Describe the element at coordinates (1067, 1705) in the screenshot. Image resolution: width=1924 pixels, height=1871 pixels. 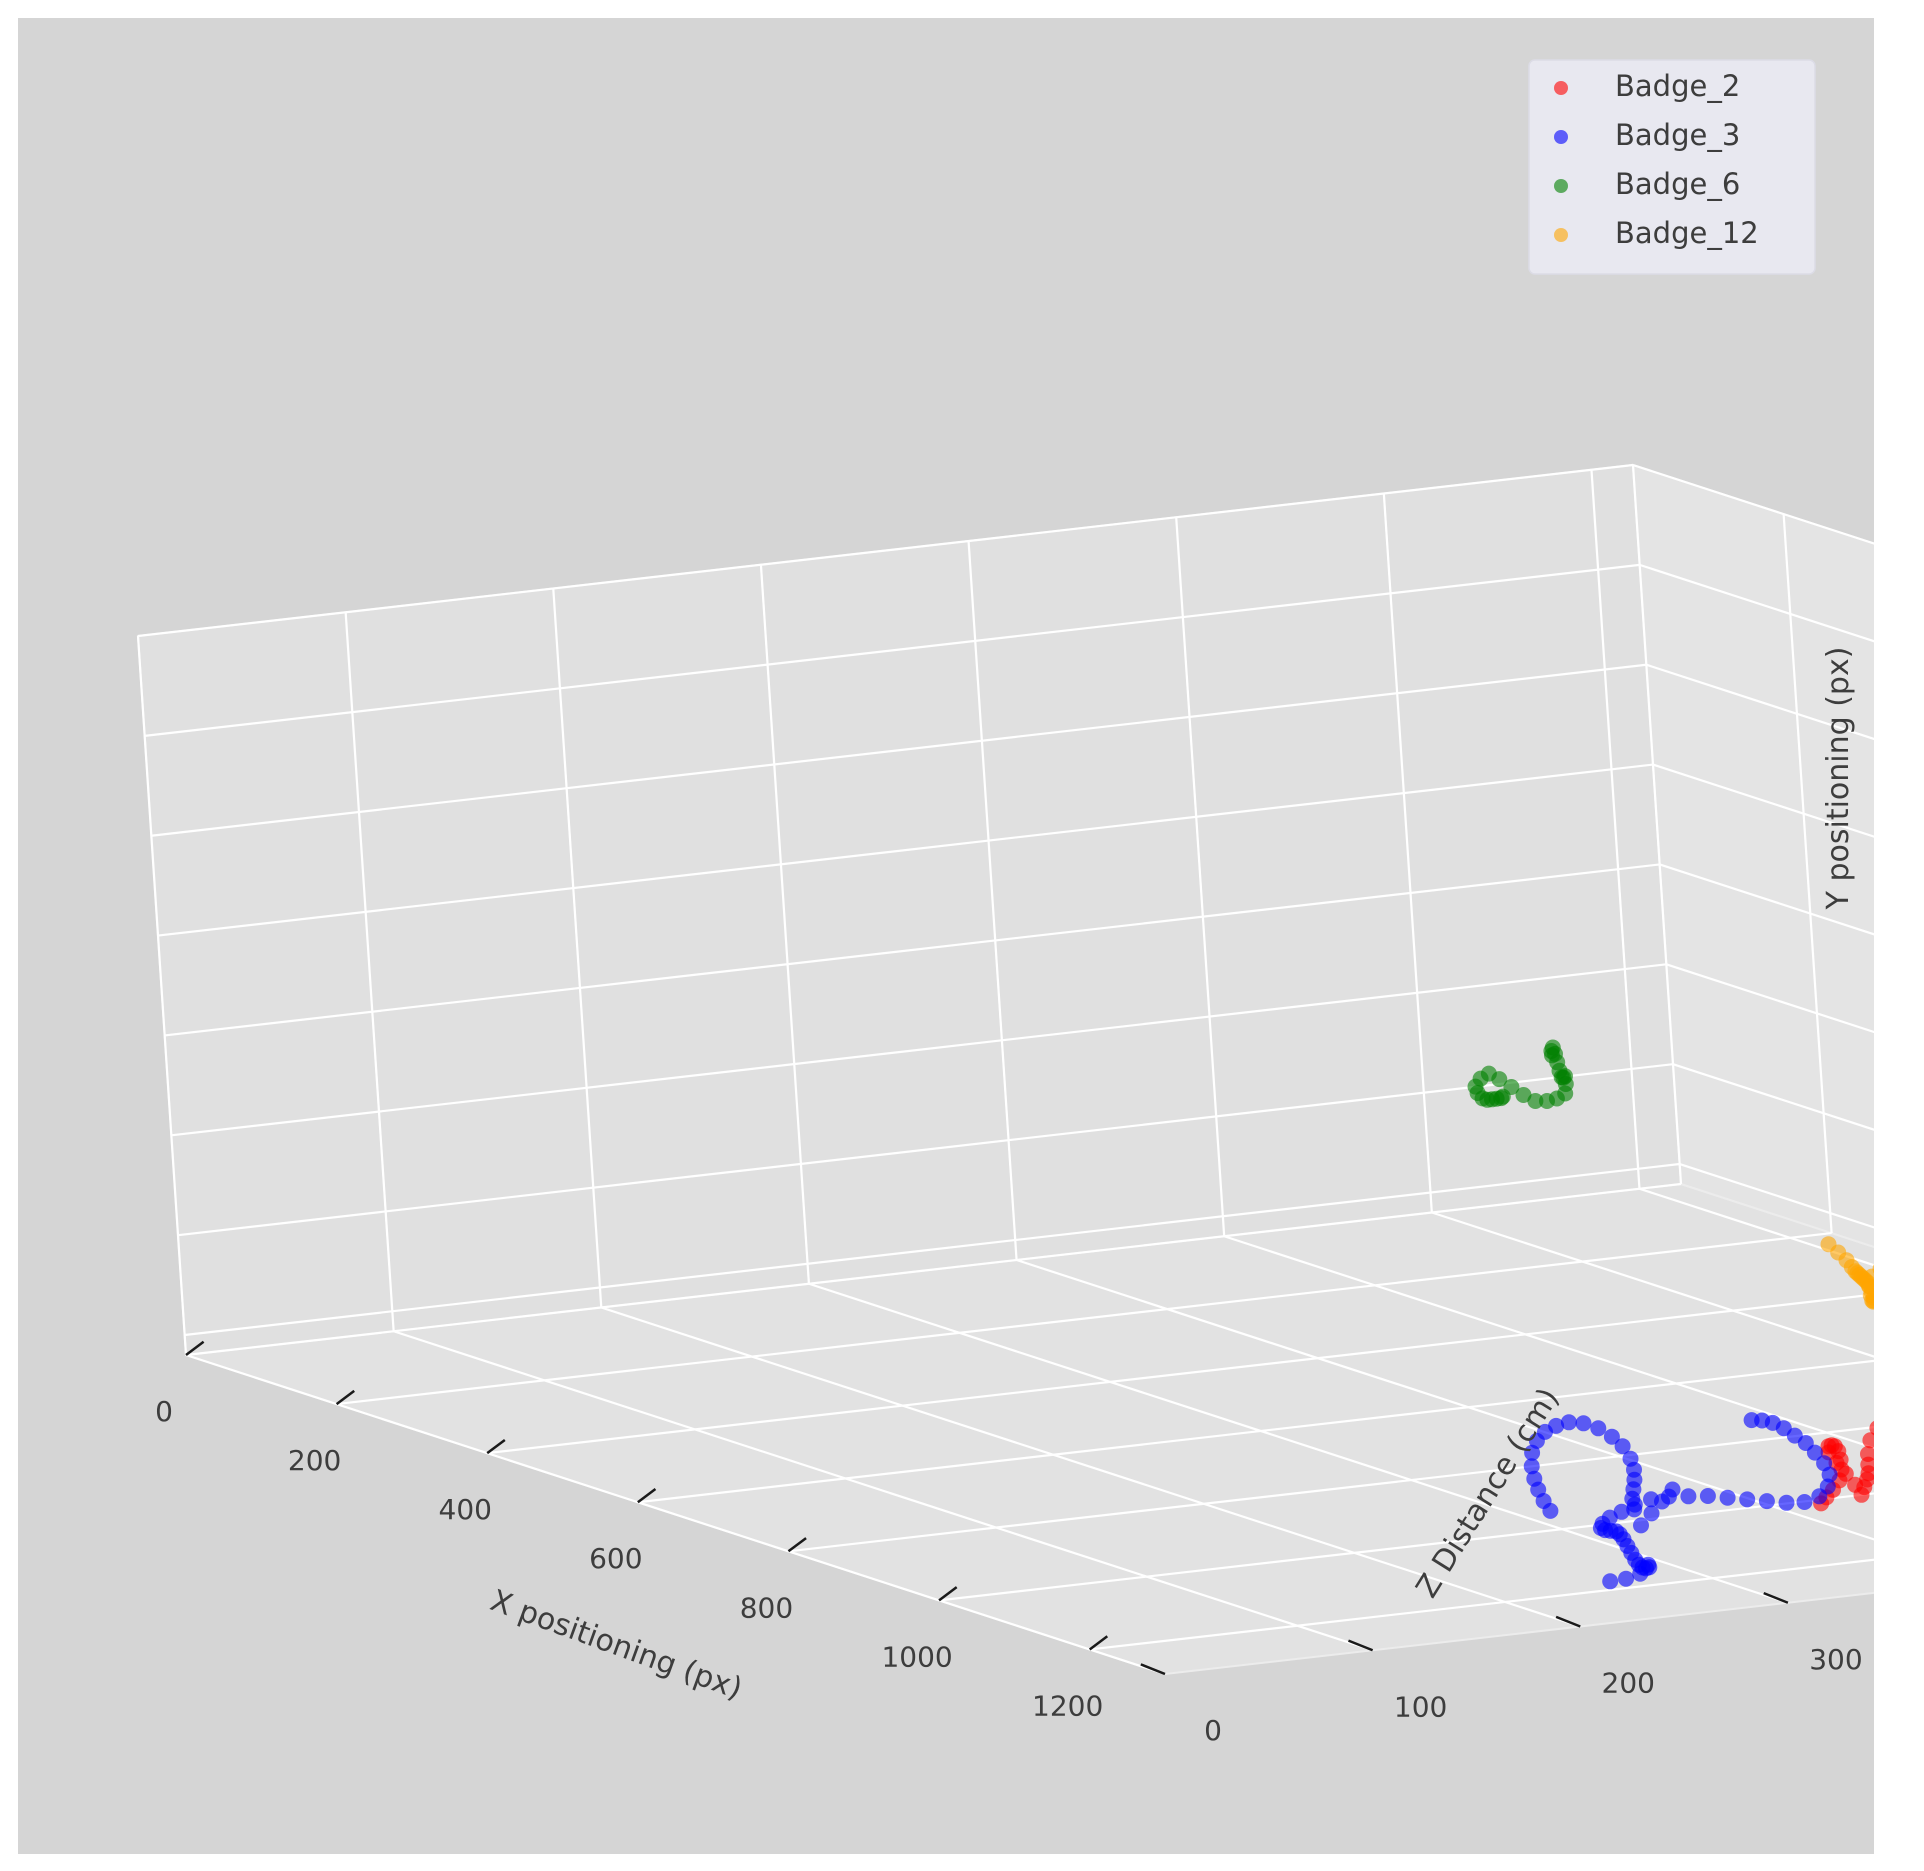
I see `x-tick-label: 1200` at that location.